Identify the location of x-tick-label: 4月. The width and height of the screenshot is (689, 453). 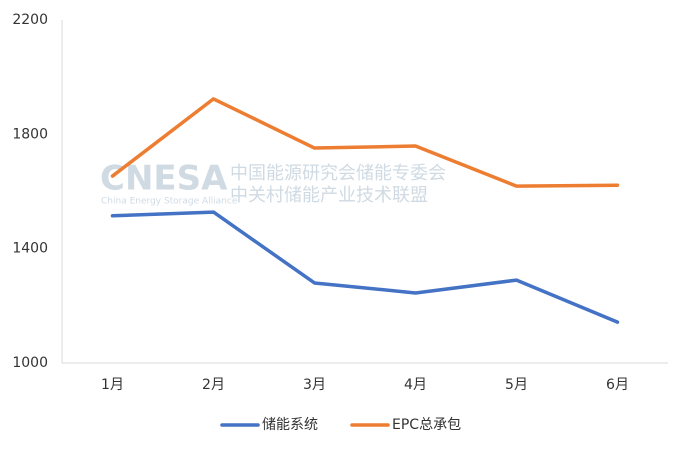
(415, 385).